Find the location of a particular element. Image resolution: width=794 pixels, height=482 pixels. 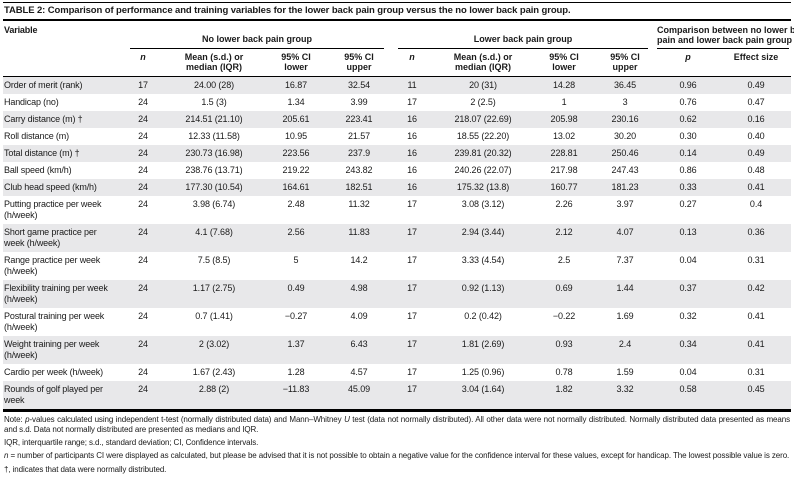

value-cell: 250.46 is located at coordinates (625, 153).